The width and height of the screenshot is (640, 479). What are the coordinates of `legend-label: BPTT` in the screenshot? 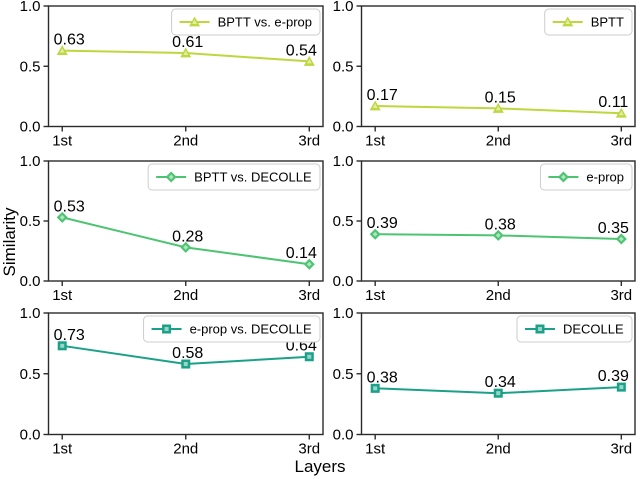 It's located at (607, 22).